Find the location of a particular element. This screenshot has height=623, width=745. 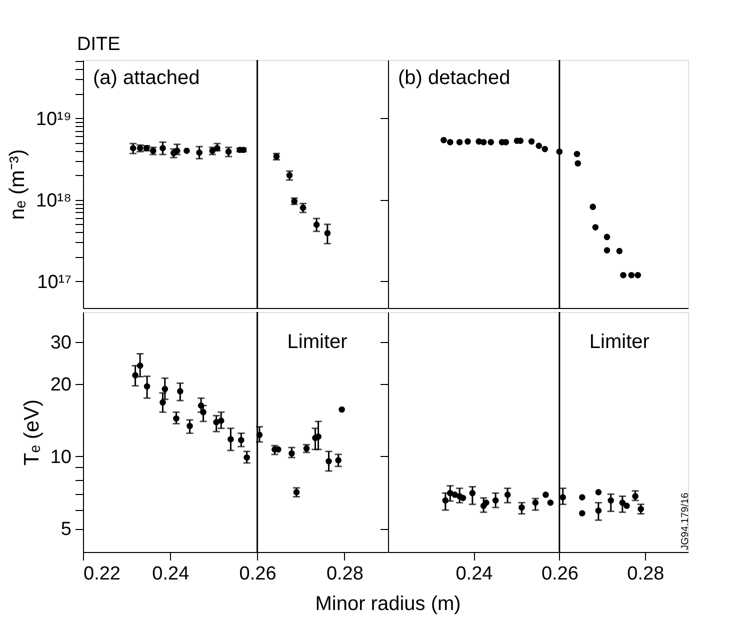

x-axis-title: Minor radius (m) is located at coordinates (388, 604).